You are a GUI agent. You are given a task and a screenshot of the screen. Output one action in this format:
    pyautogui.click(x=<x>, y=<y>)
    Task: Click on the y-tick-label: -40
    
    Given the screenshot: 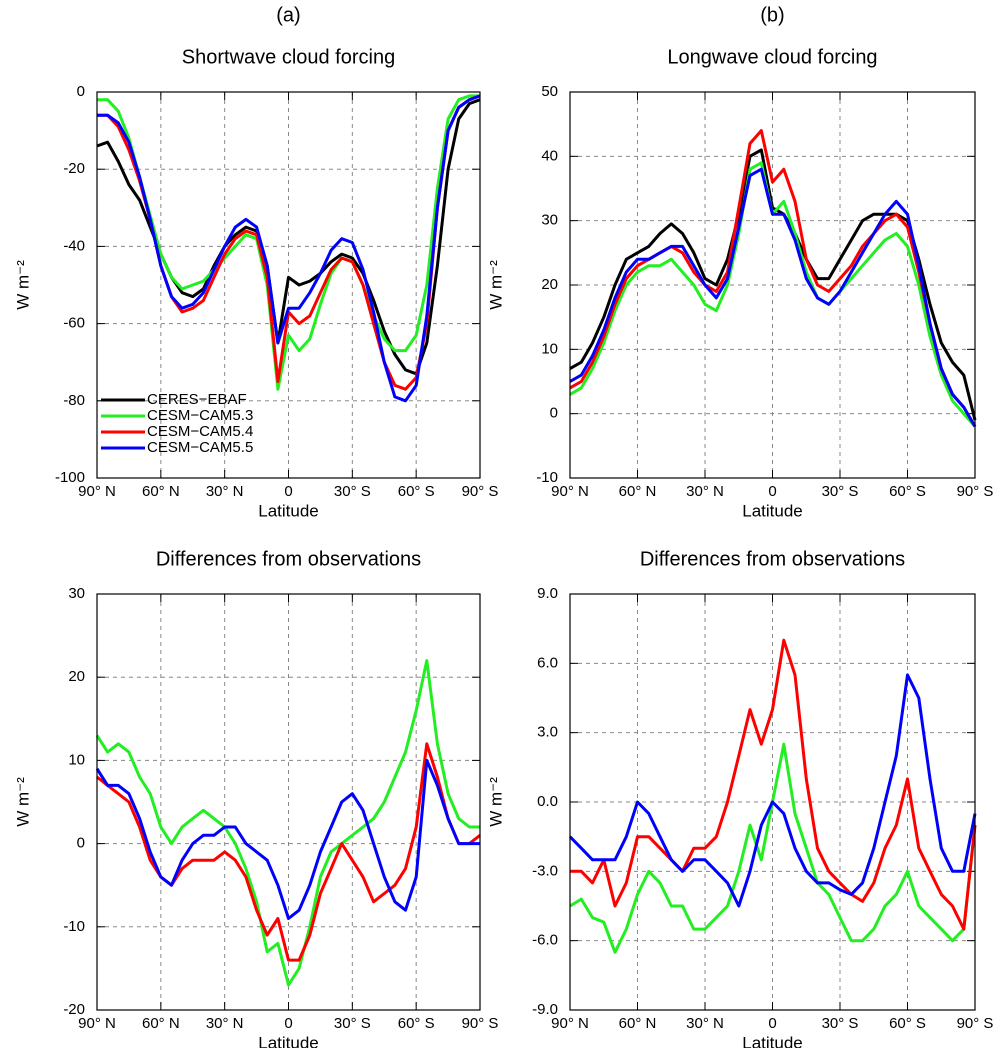 What is the action you would take?
    pyautogui.click(x=74, y=245)
    